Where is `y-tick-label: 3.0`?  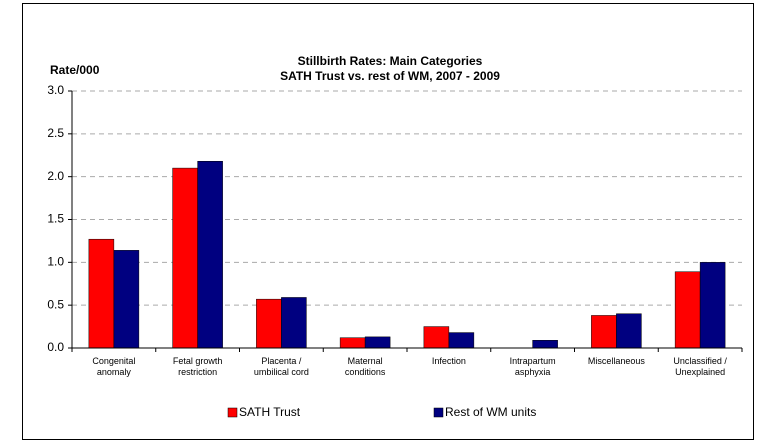 y-tick-label: 3.0 is located at coordinates (55, 90).